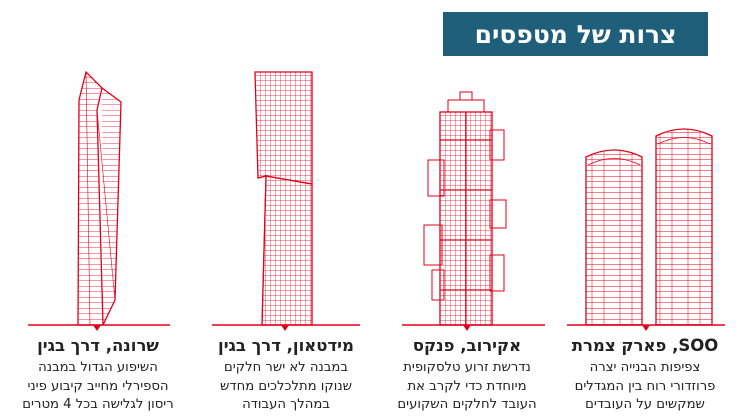 Image resolution: width=740 pixels, height=420 pixels. I want to click on ground-line-soo, so click(646, 327).